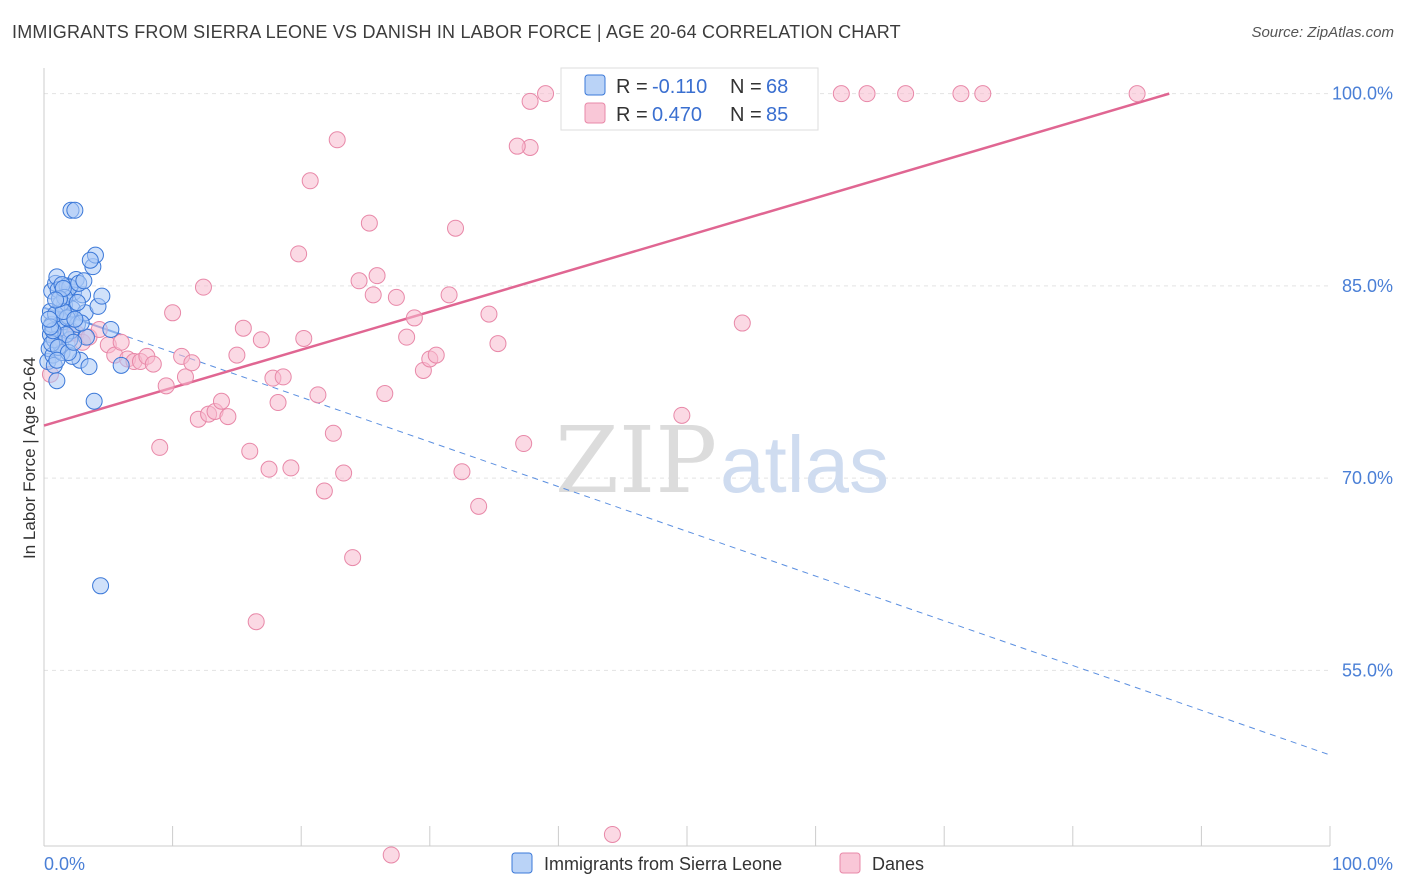 Image resolution: width=1406 pixels, height=892 pixels. I want to click on watermark: ZIP atlas, so click(722, 460).